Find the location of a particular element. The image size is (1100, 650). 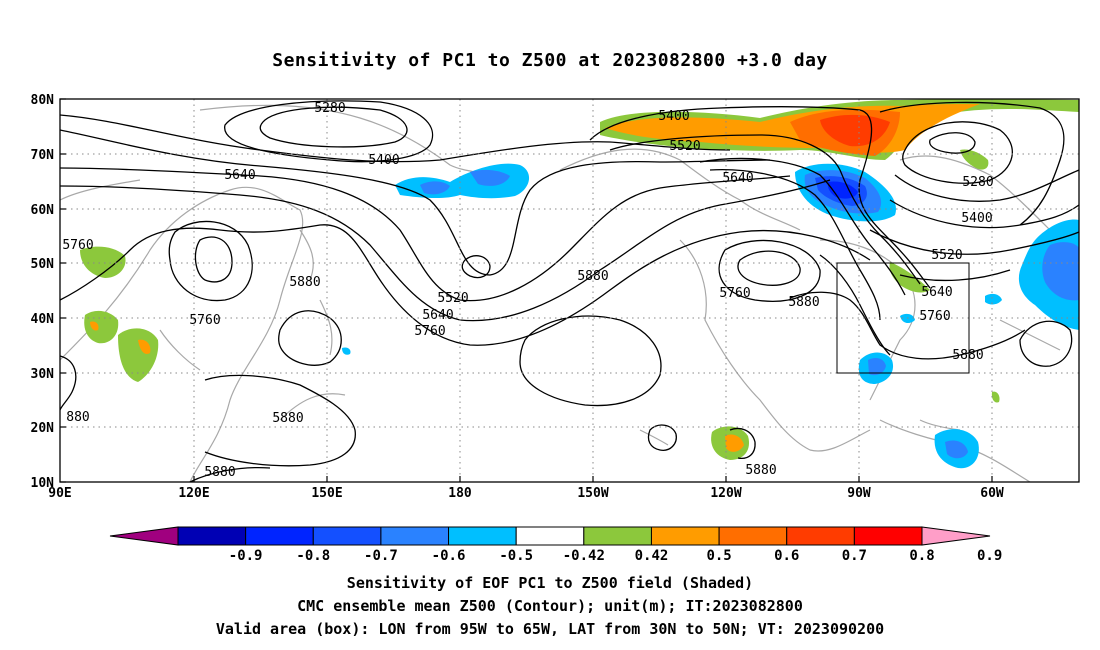

valid-area-box is located at coordinates (903, 318).